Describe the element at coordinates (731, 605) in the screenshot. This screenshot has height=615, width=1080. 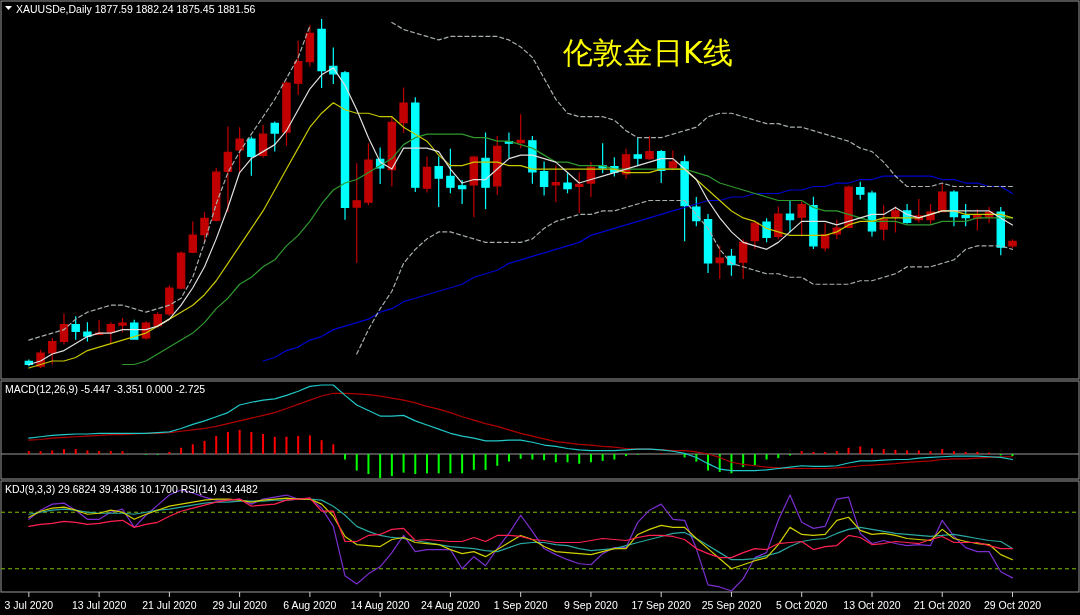
I see `x-tick-label: 25 Sep 2020` at that location.